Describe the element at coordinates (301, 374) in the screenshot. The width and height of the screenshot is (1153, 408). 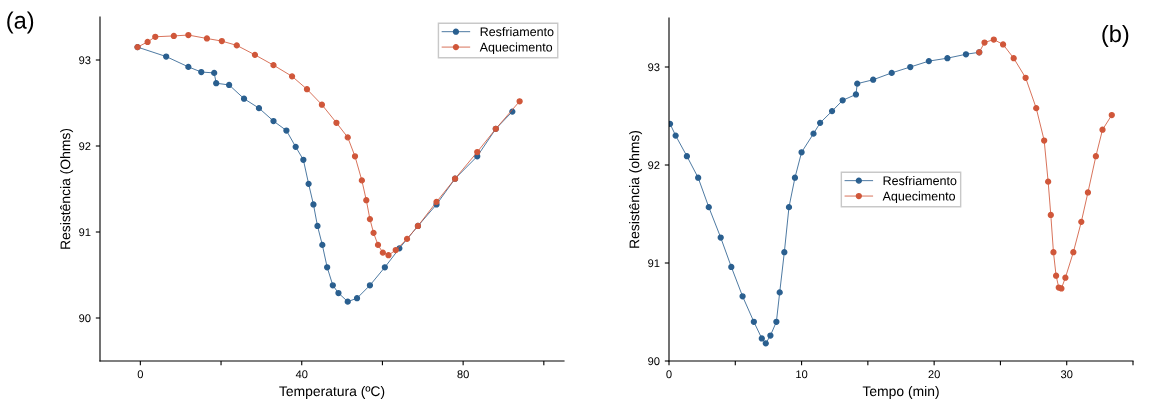
I see `x-tick-label: 40` at that location.